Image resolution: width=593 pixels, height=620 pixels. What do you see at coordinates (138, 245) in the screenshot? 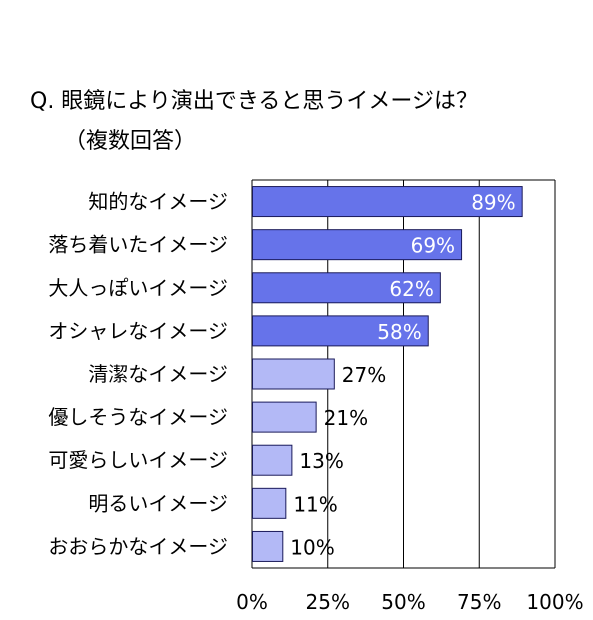
I see `category-label: 落ち着いたイメージ` at bounding box center [138, 245].